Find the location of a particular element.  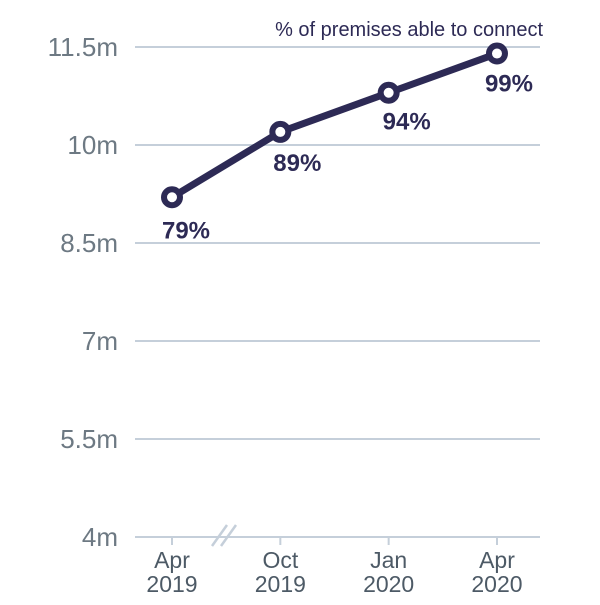

data-point-label: 94% is located at coordinates (407, 122).